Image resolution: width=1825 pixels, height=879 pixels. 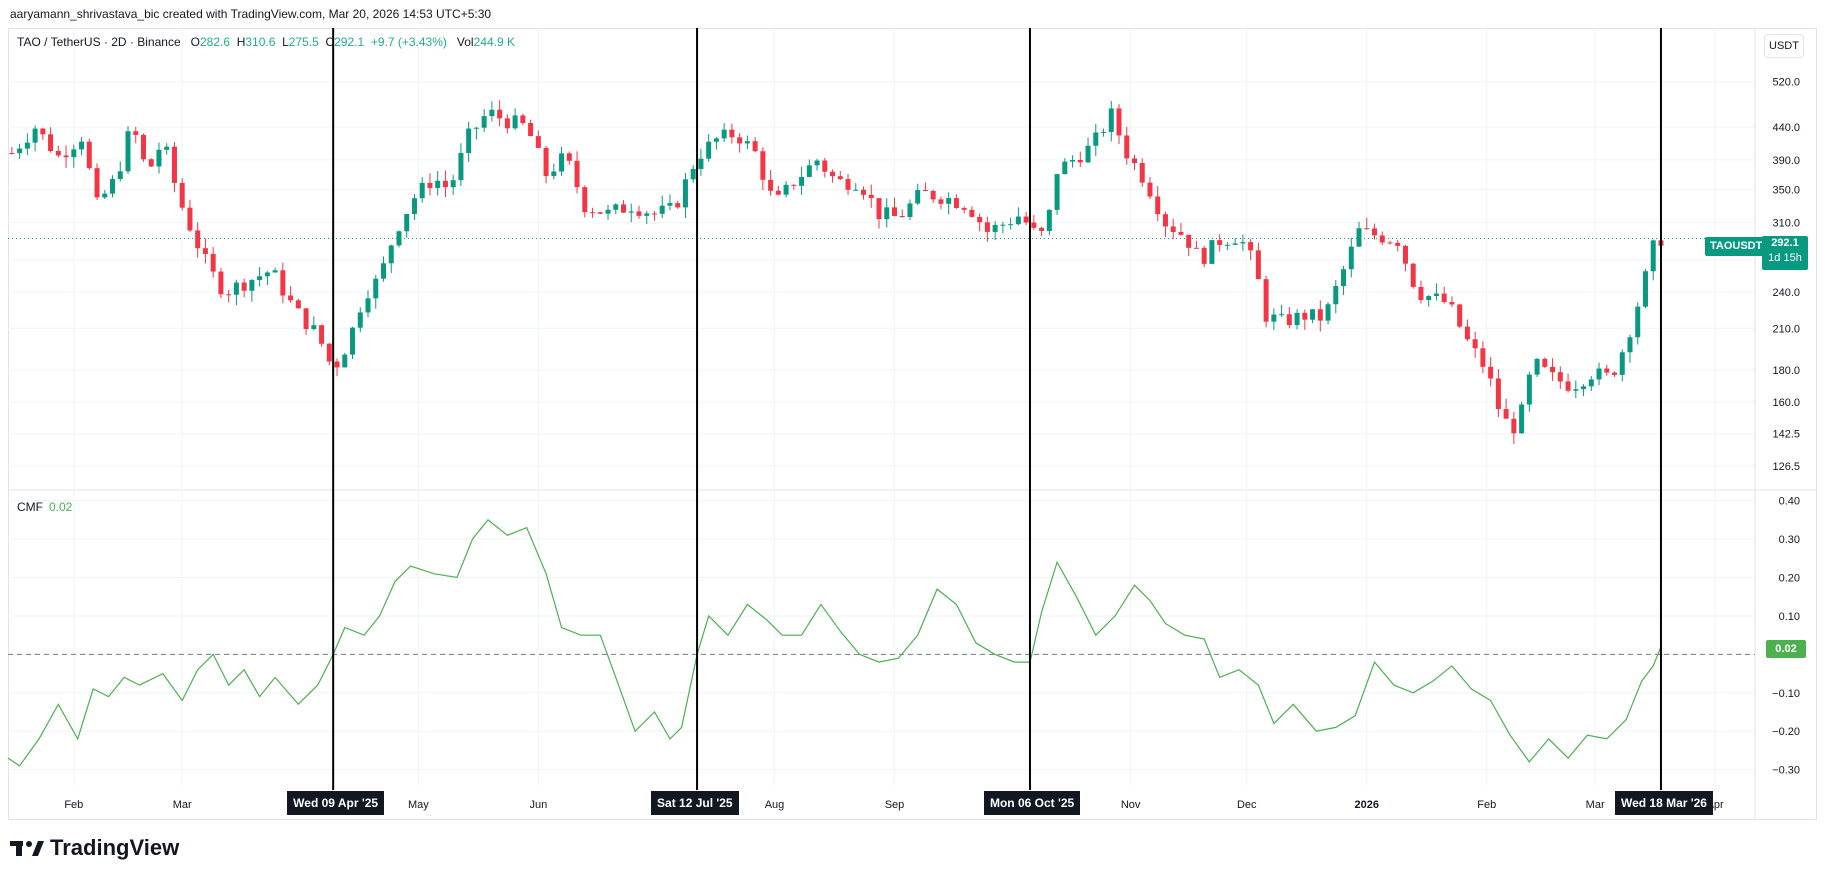 What do you see at coordinates (1786, 329) in the screenshot?
I see `price-tick-label: 210.0` at bounding box center [1786, 329].